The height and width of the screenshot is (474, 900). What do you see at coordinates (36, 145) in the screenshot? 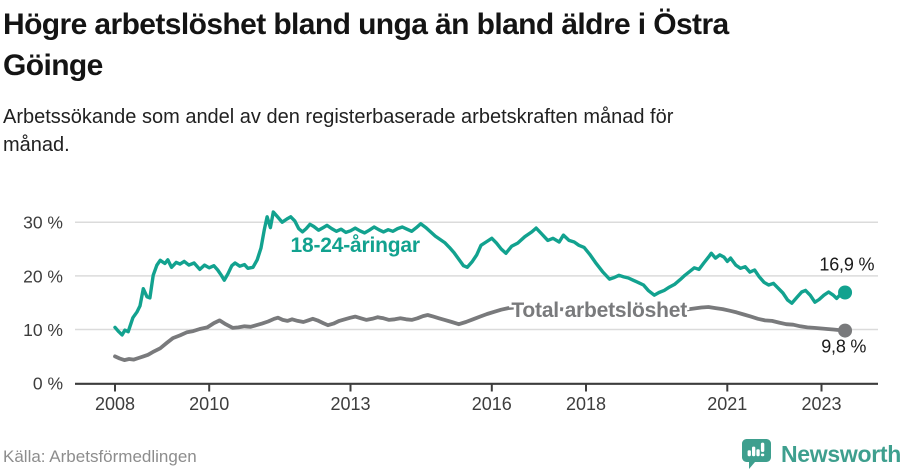
I see `chart-subtitle-line-2: månad.` at bounding box center [36, 145].